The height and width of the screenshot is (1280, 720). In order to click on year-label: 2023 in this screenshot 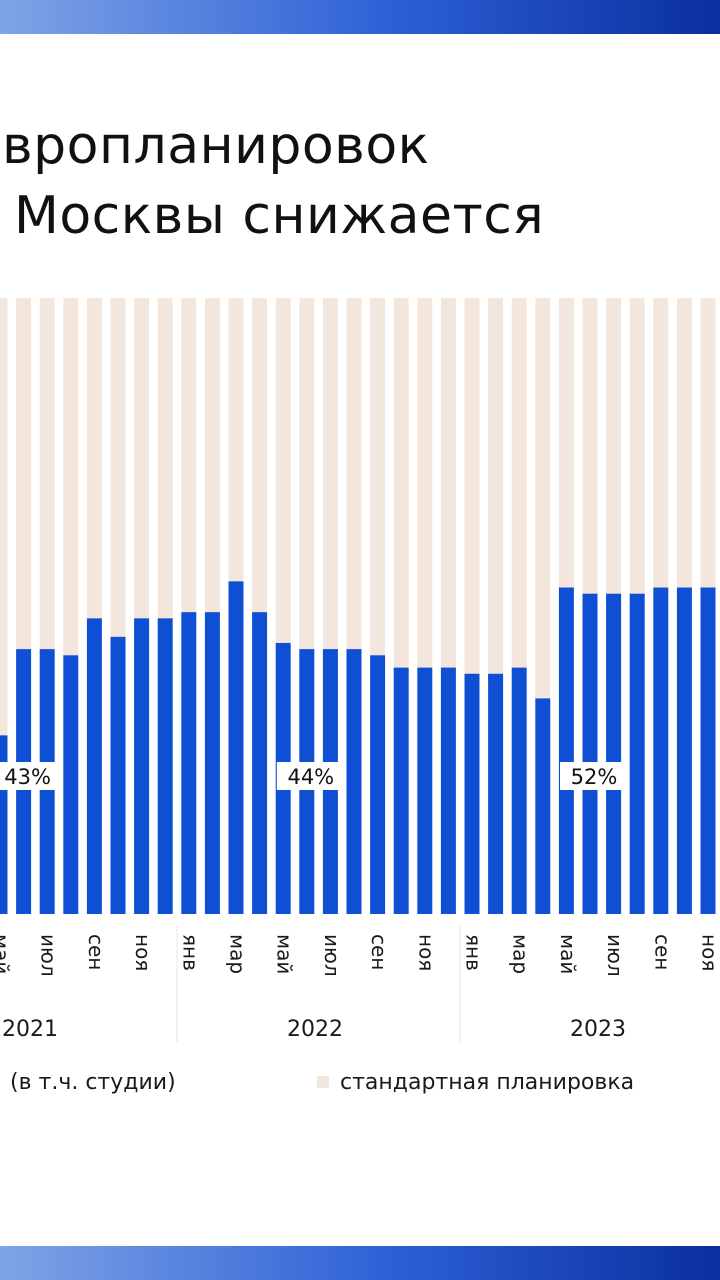, I will do `click(598, 1029)`.